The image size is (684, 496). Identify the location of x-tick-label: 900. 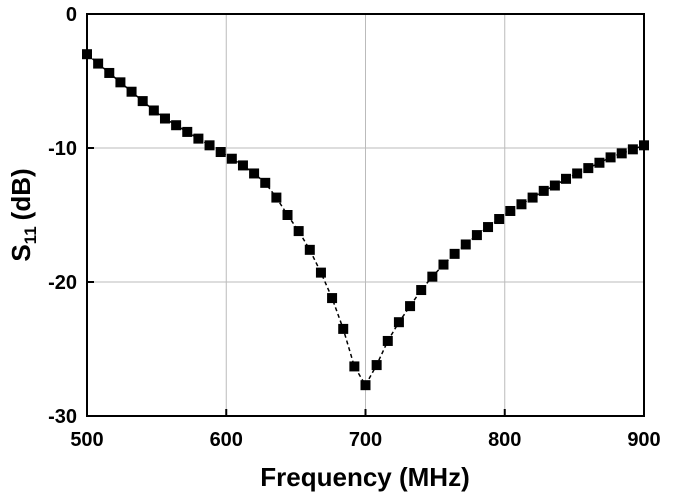
(643, 440).